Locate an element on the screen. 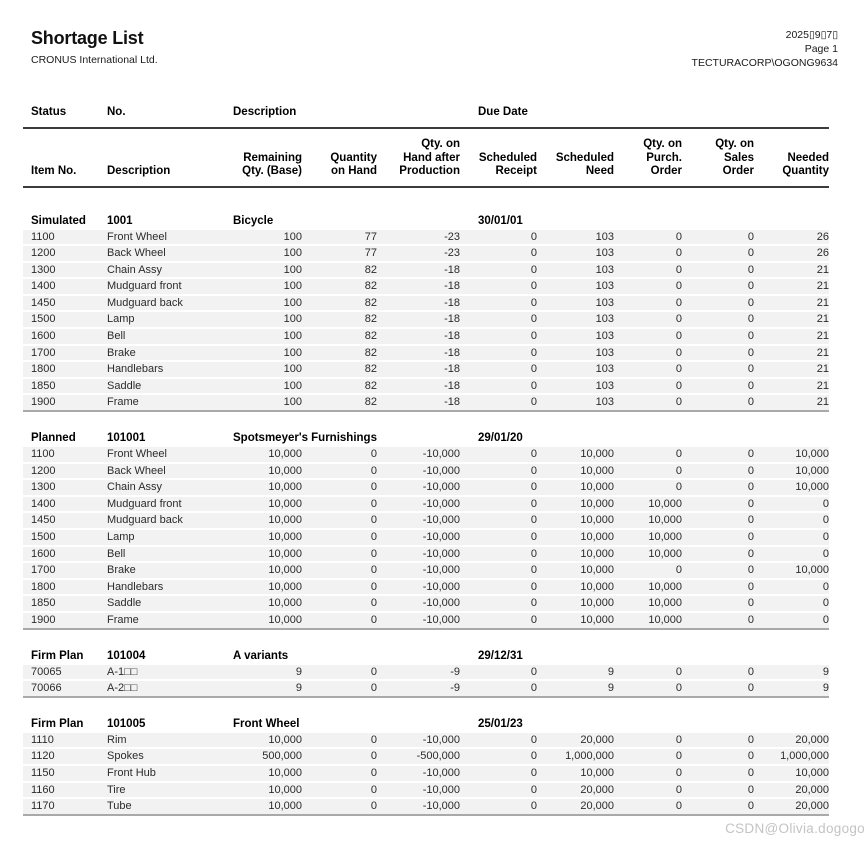 Image resolution: width=865 pixels, height=842 pixels. cell-item-no: 1800 is located at coordinates (43, 369).